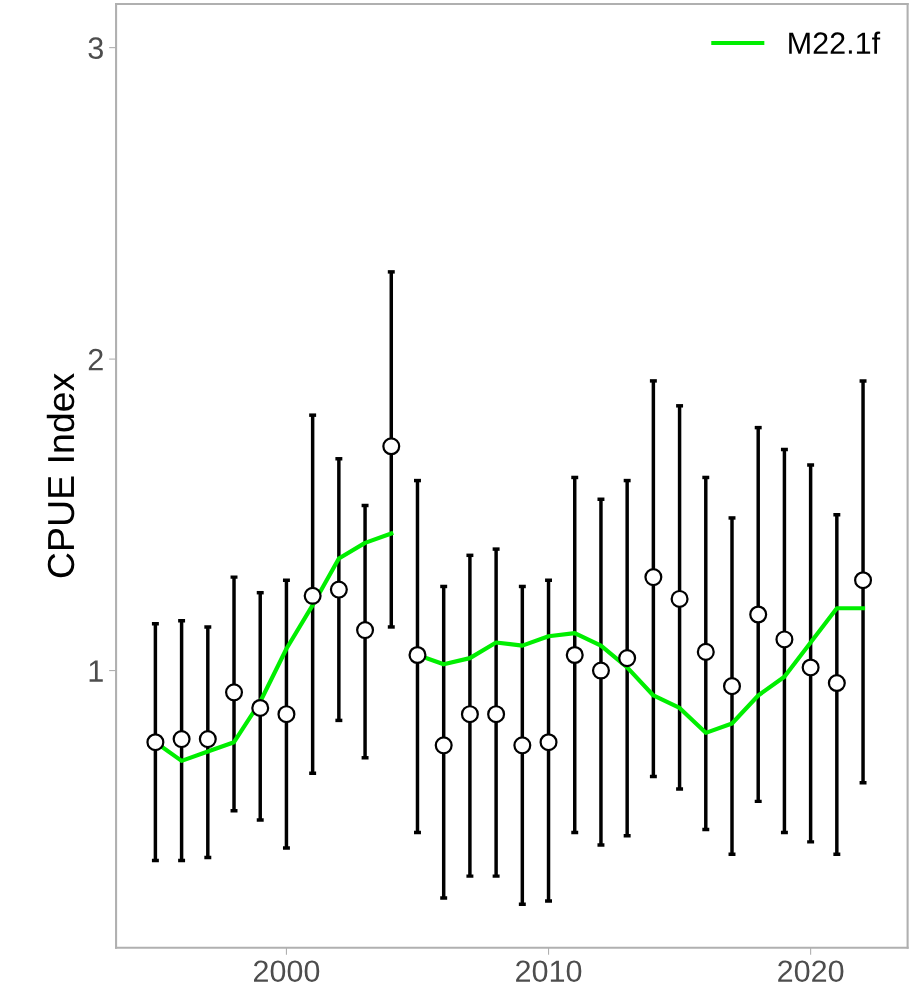 The width and height of the screenshot is (914, 1004). I want to click on y-axis-title: CPUE Index, so click(60, 475).